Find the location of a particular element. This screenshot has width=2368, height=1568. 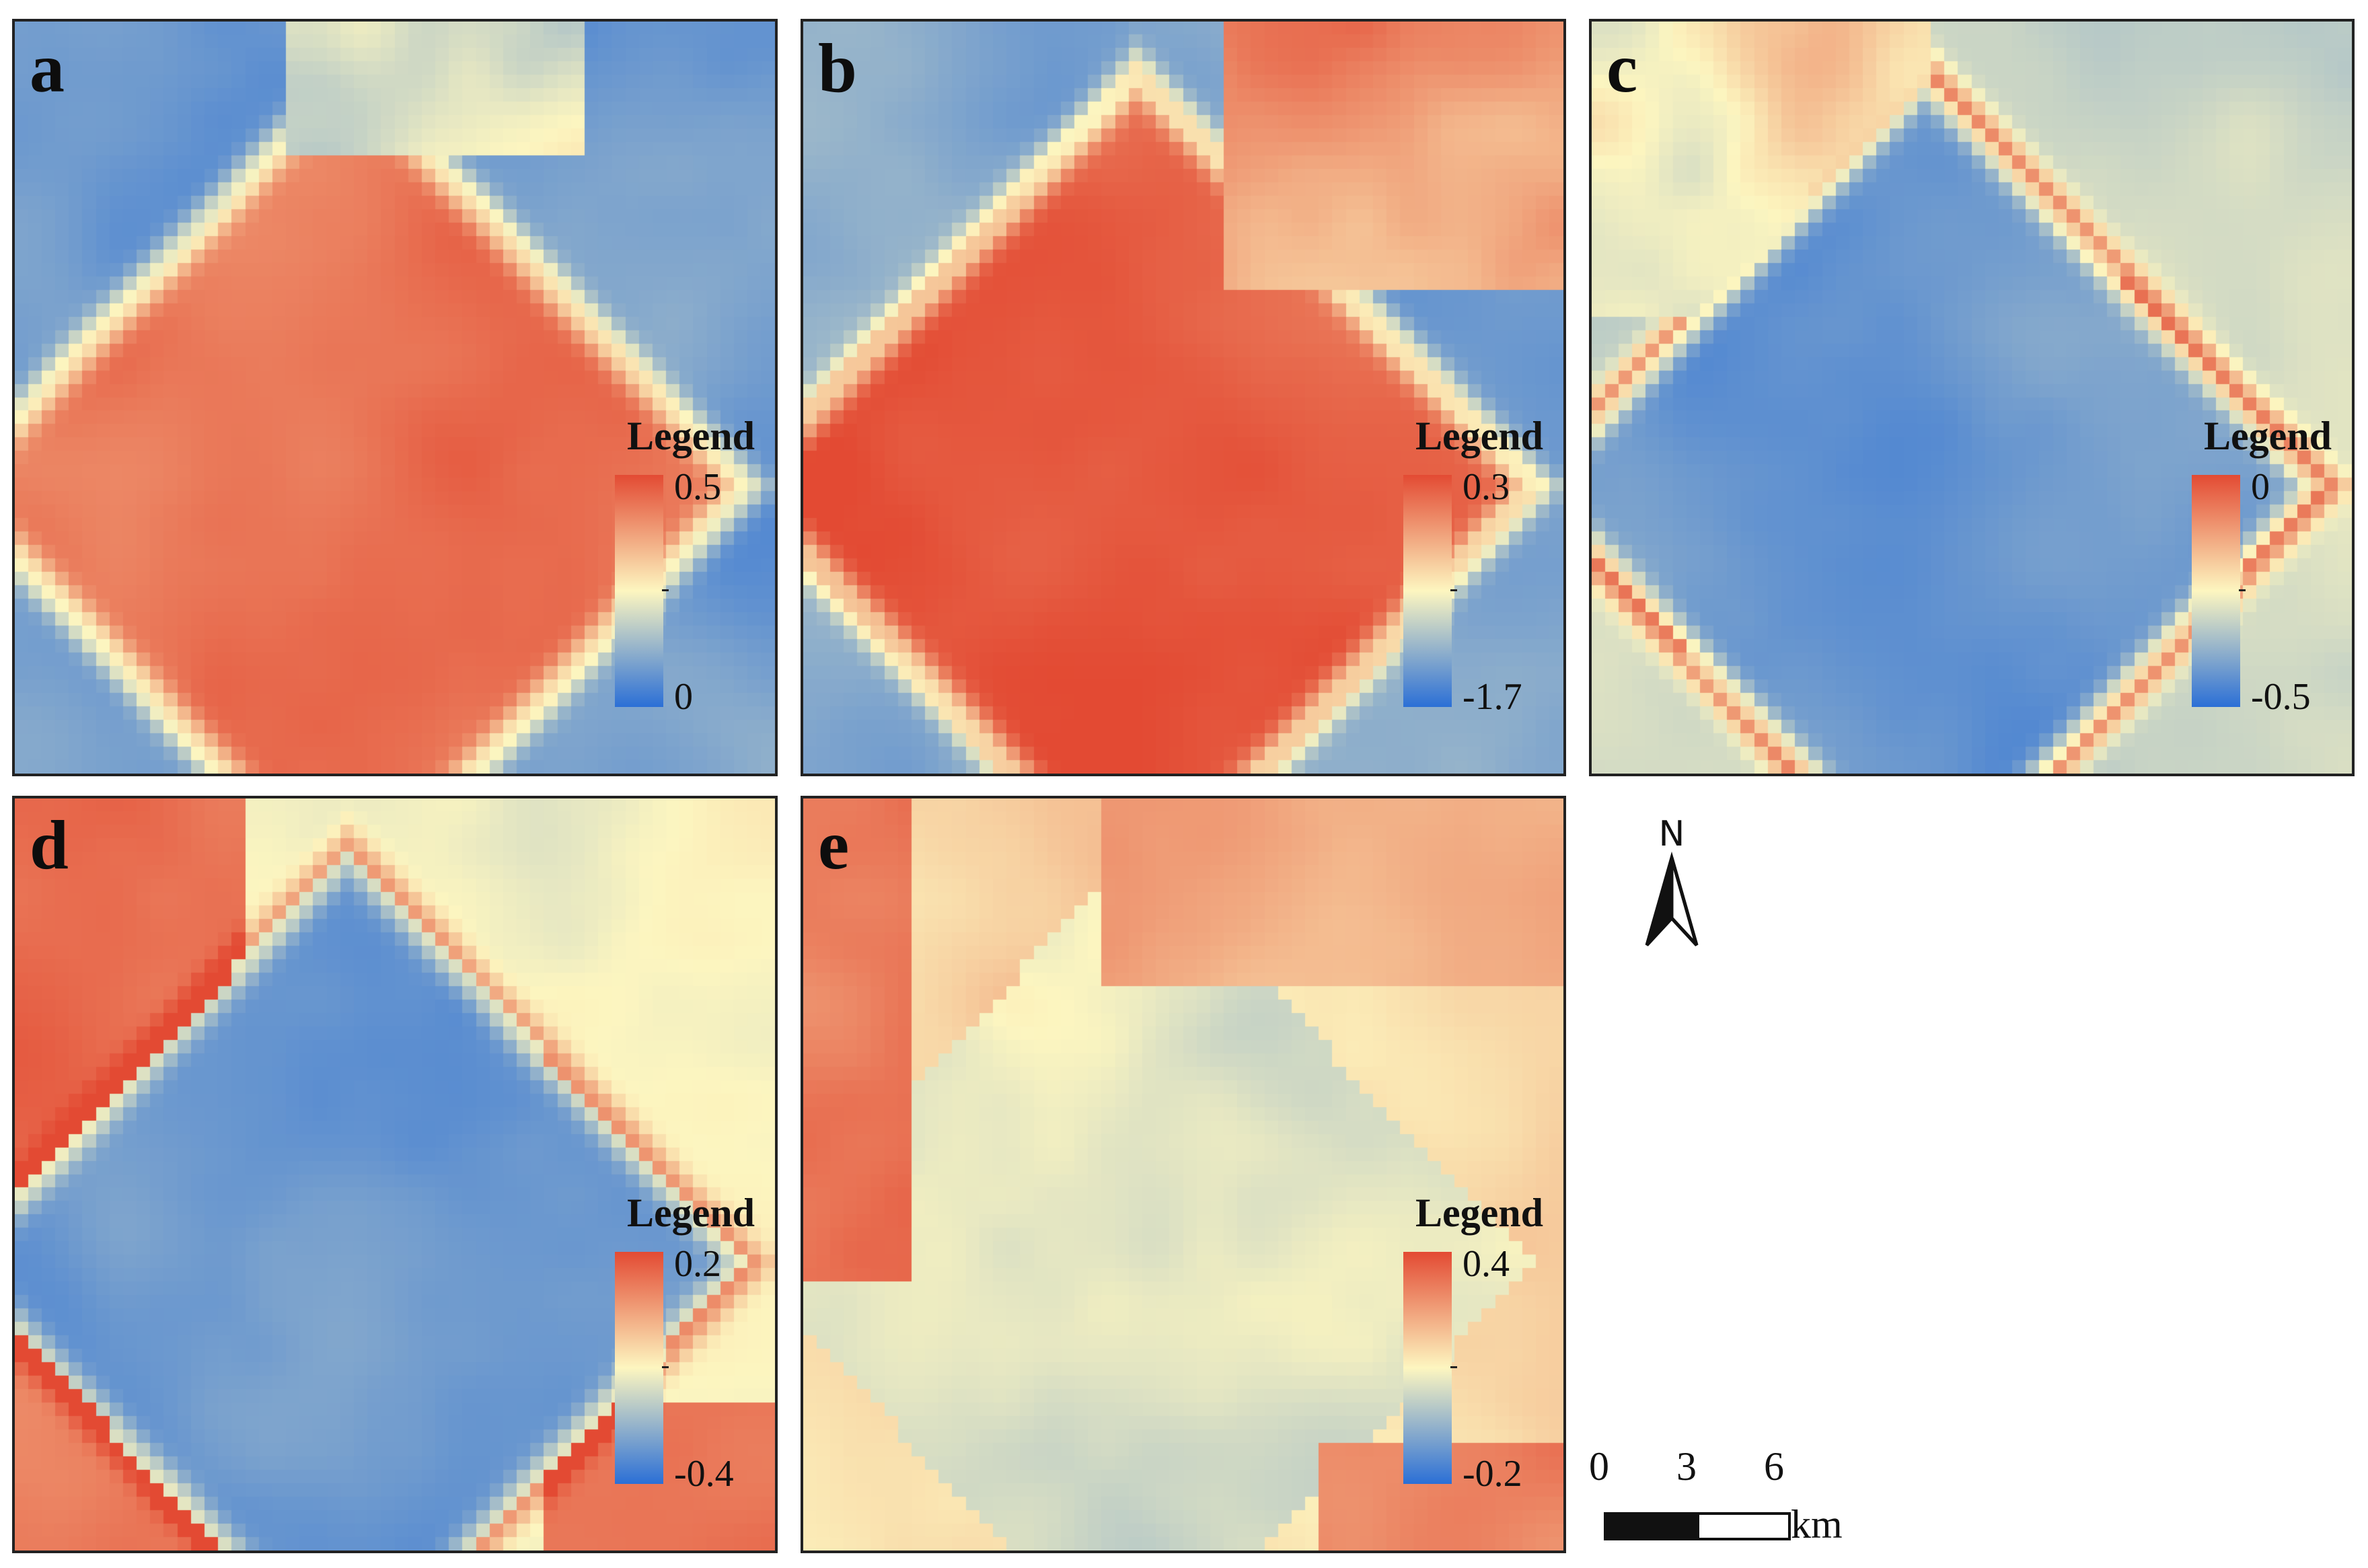

scale-tick-6: 6 is located at coordinates (1774, 1466).